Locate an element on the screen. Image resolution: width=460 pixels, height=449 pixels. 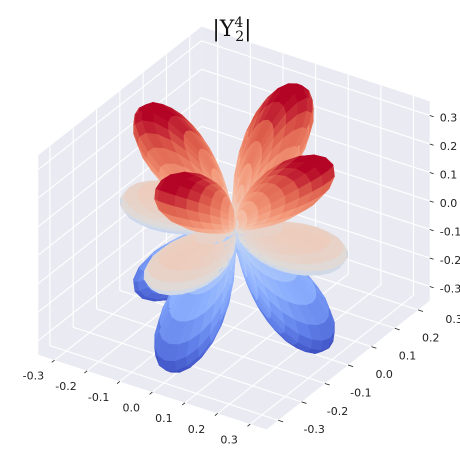
y-tick-label: -0.1 is located at coordinates (360, 392).